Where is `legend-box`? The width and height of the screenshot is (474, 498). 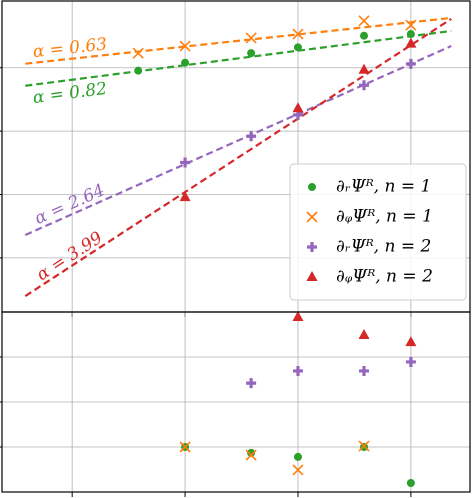
legend-box is located at coordinates (378, 232).